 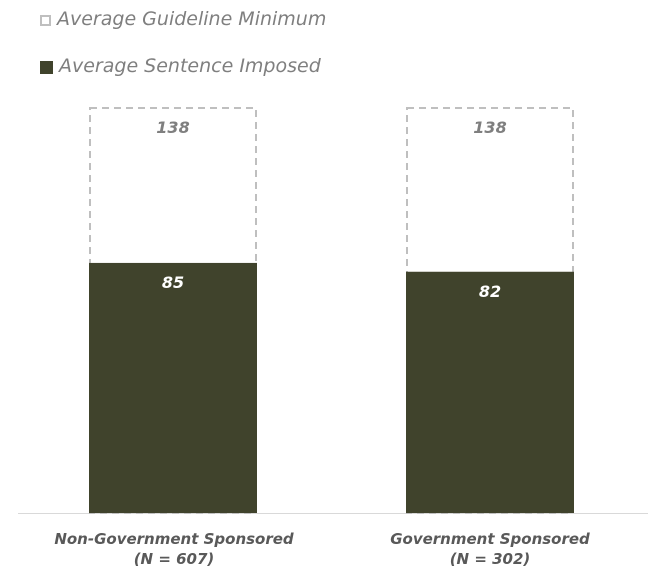 What do you see at coordinates (174, 559) in the screenshot?
I see `category-n: (N = 607)` at bounding box center [174, 559].